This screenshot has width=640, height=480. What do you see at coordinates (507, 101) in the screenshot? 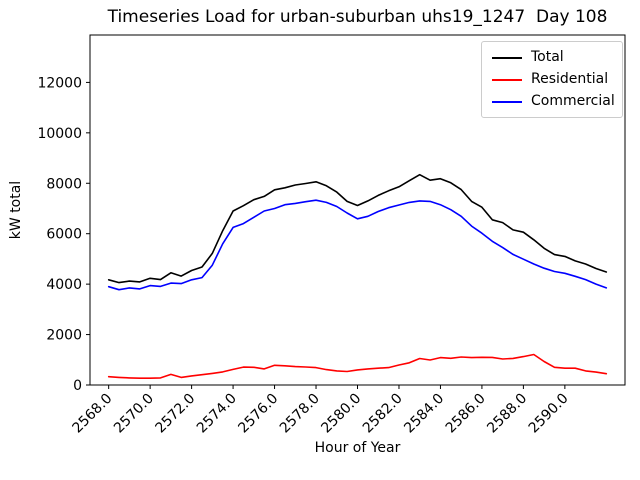
I see `commercial-line-sample` at bounding box center [507, 101].